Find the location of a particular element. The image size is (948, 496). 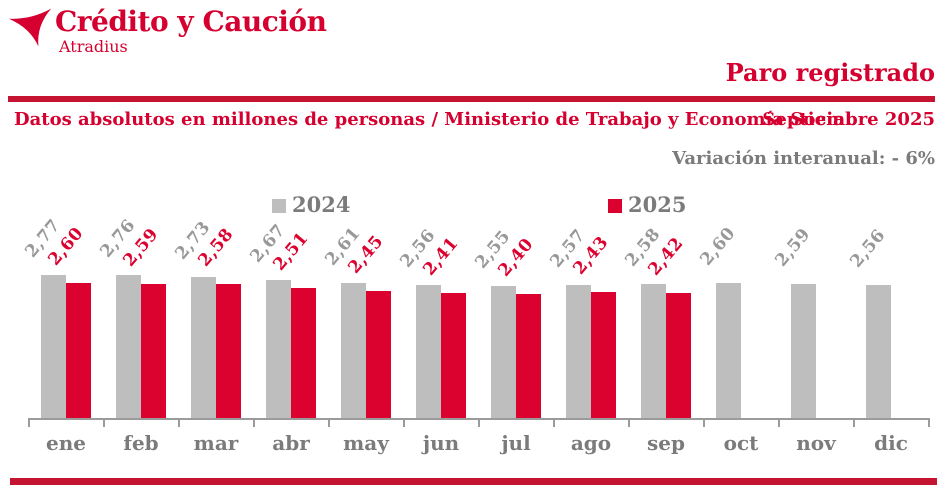

x-axis-label-jun: jun is located at coordinates (441, 443).